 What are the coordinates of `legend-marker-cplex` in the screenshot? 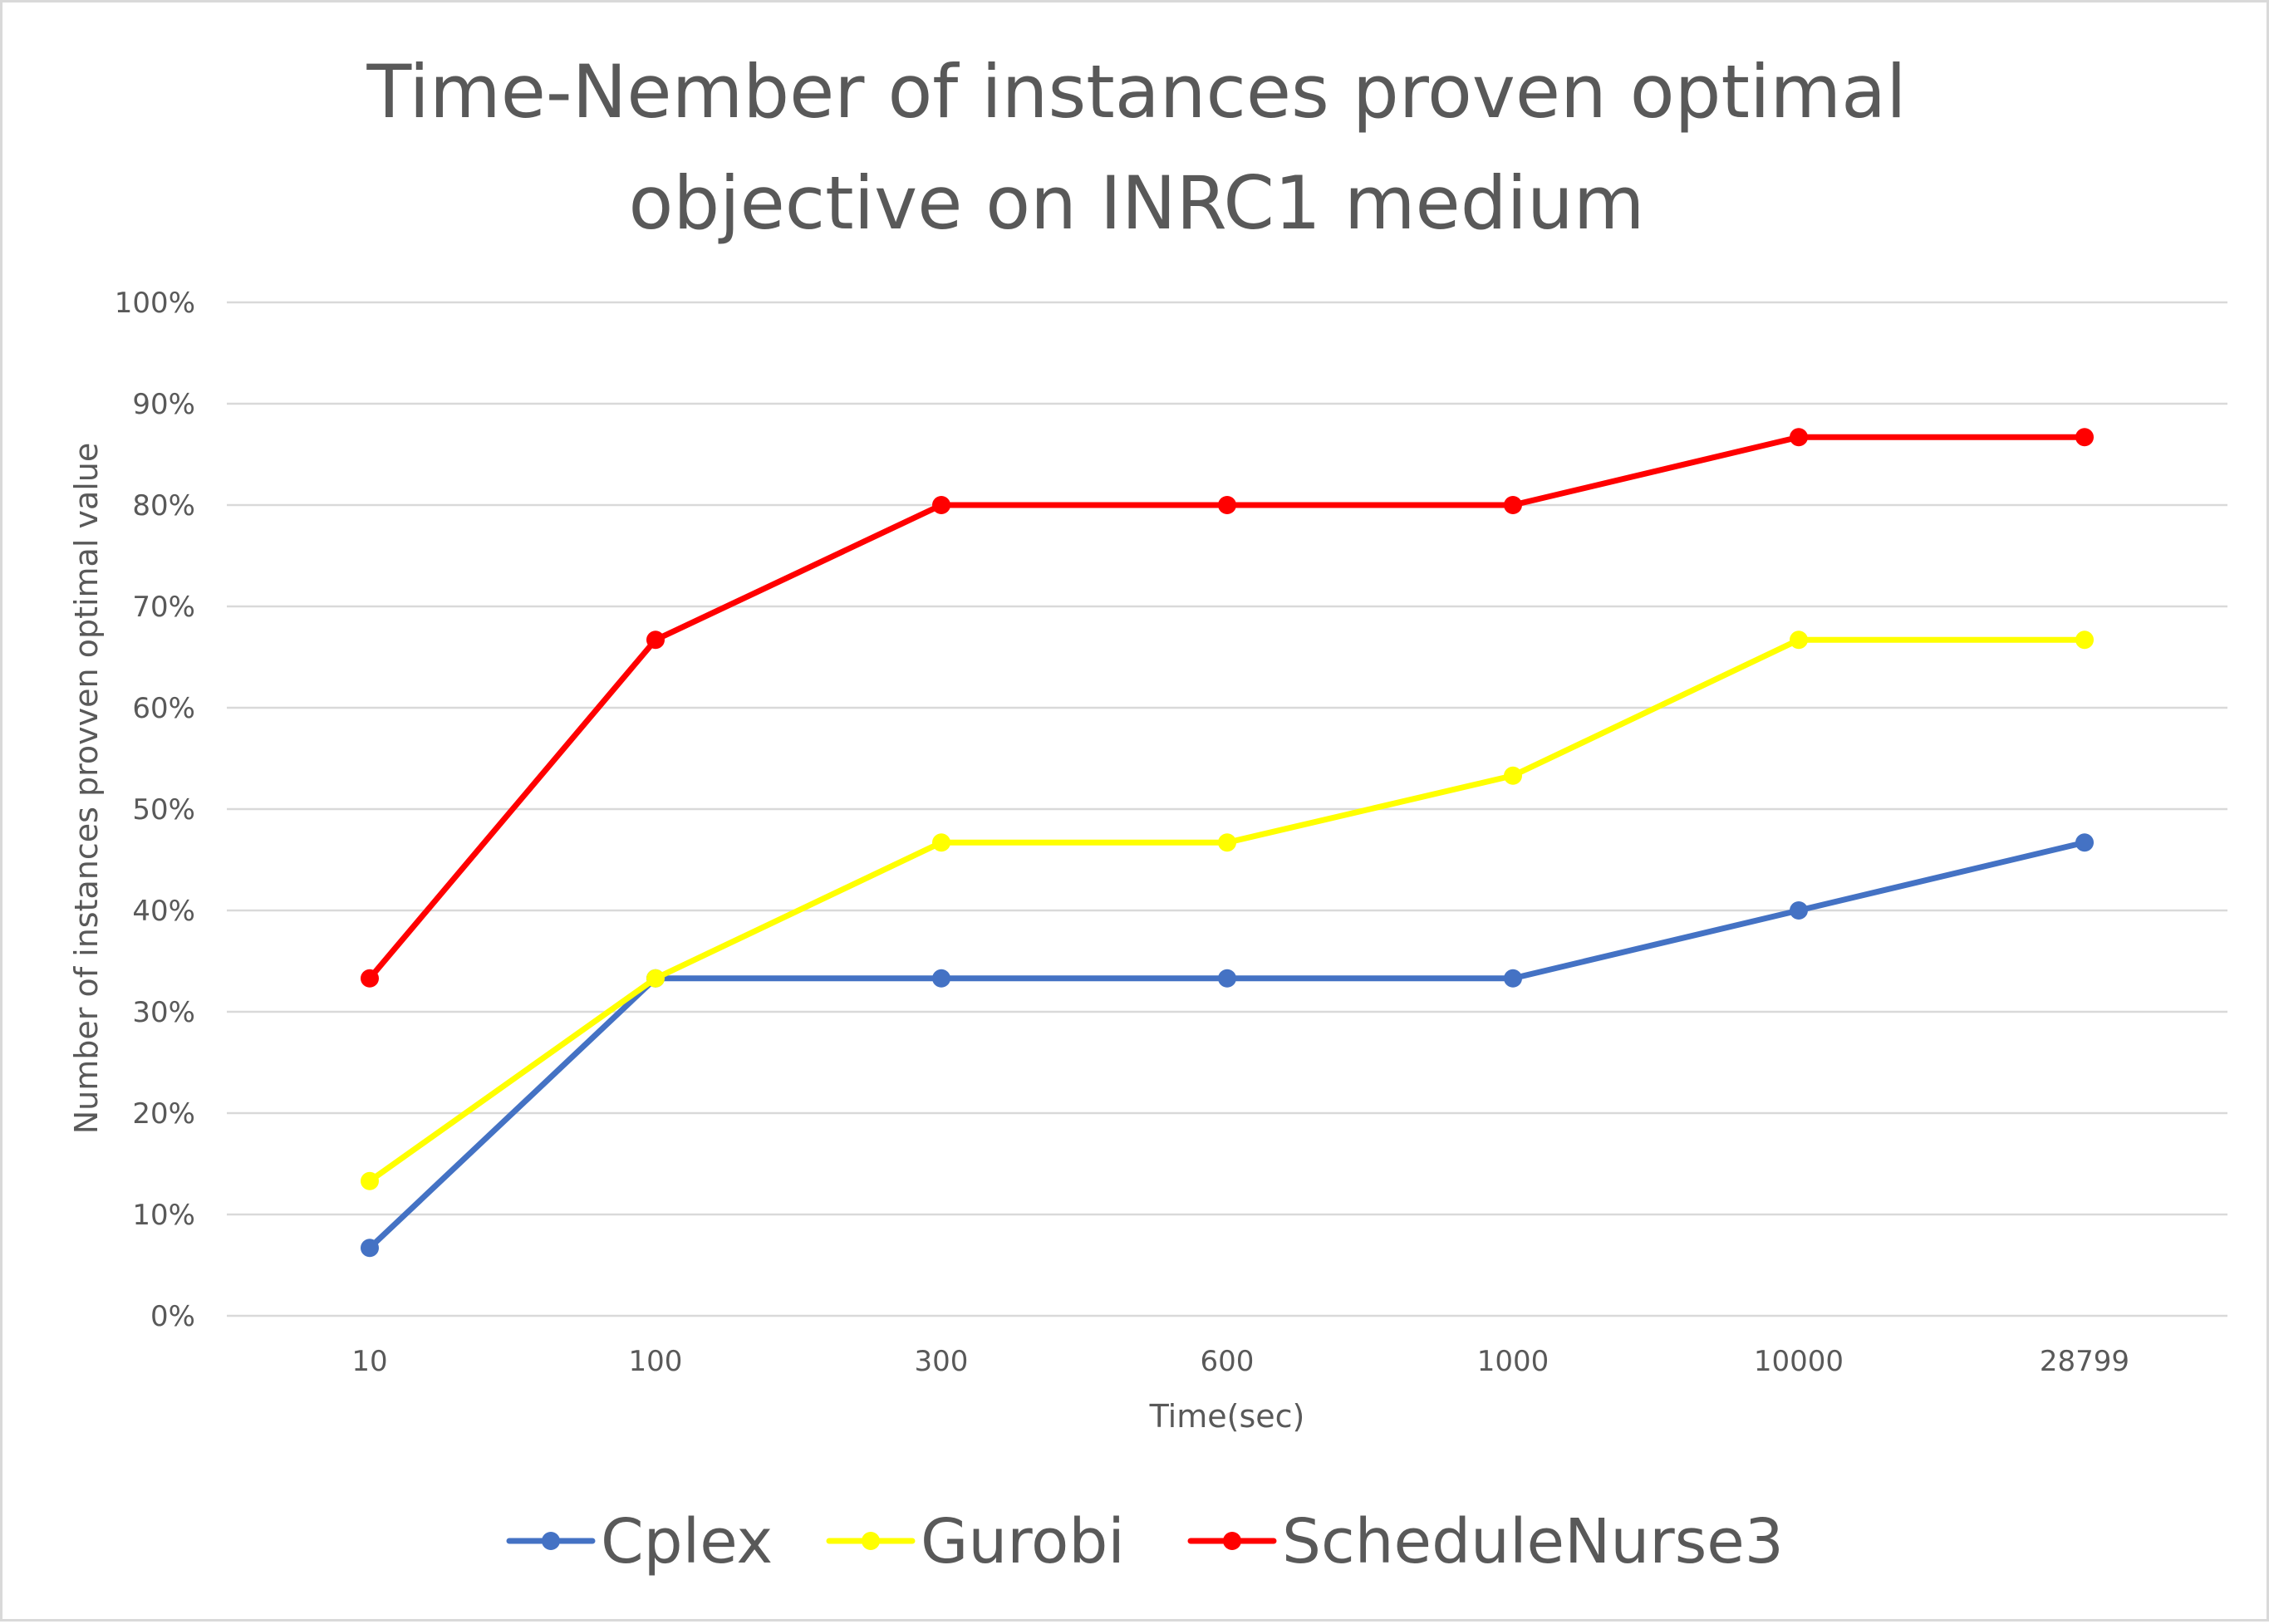 It's located at (551, 1541).